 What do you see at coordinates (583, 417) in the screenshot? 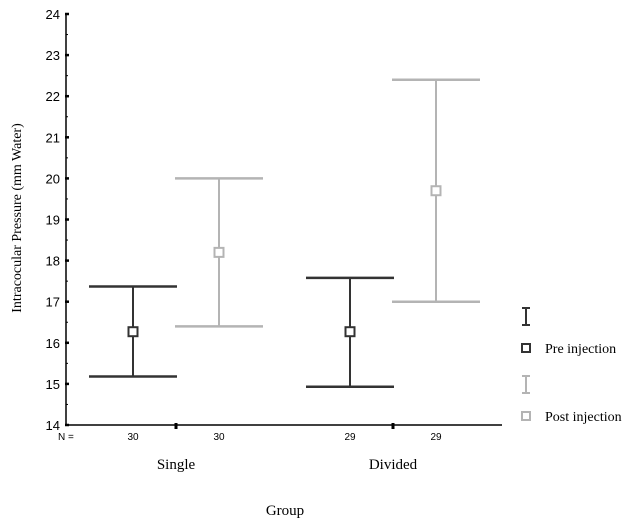
I see `legend-label: Post injection` at bounding box center [583, 417].